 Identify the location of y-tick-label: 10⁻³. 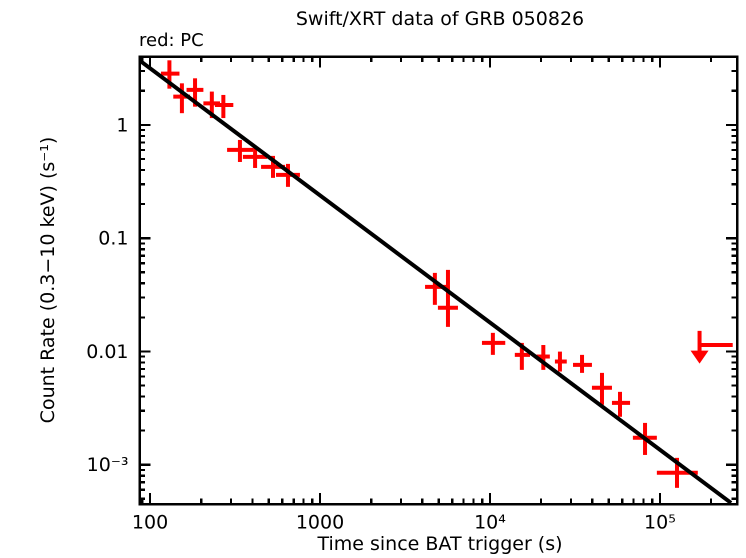
(108, 465).